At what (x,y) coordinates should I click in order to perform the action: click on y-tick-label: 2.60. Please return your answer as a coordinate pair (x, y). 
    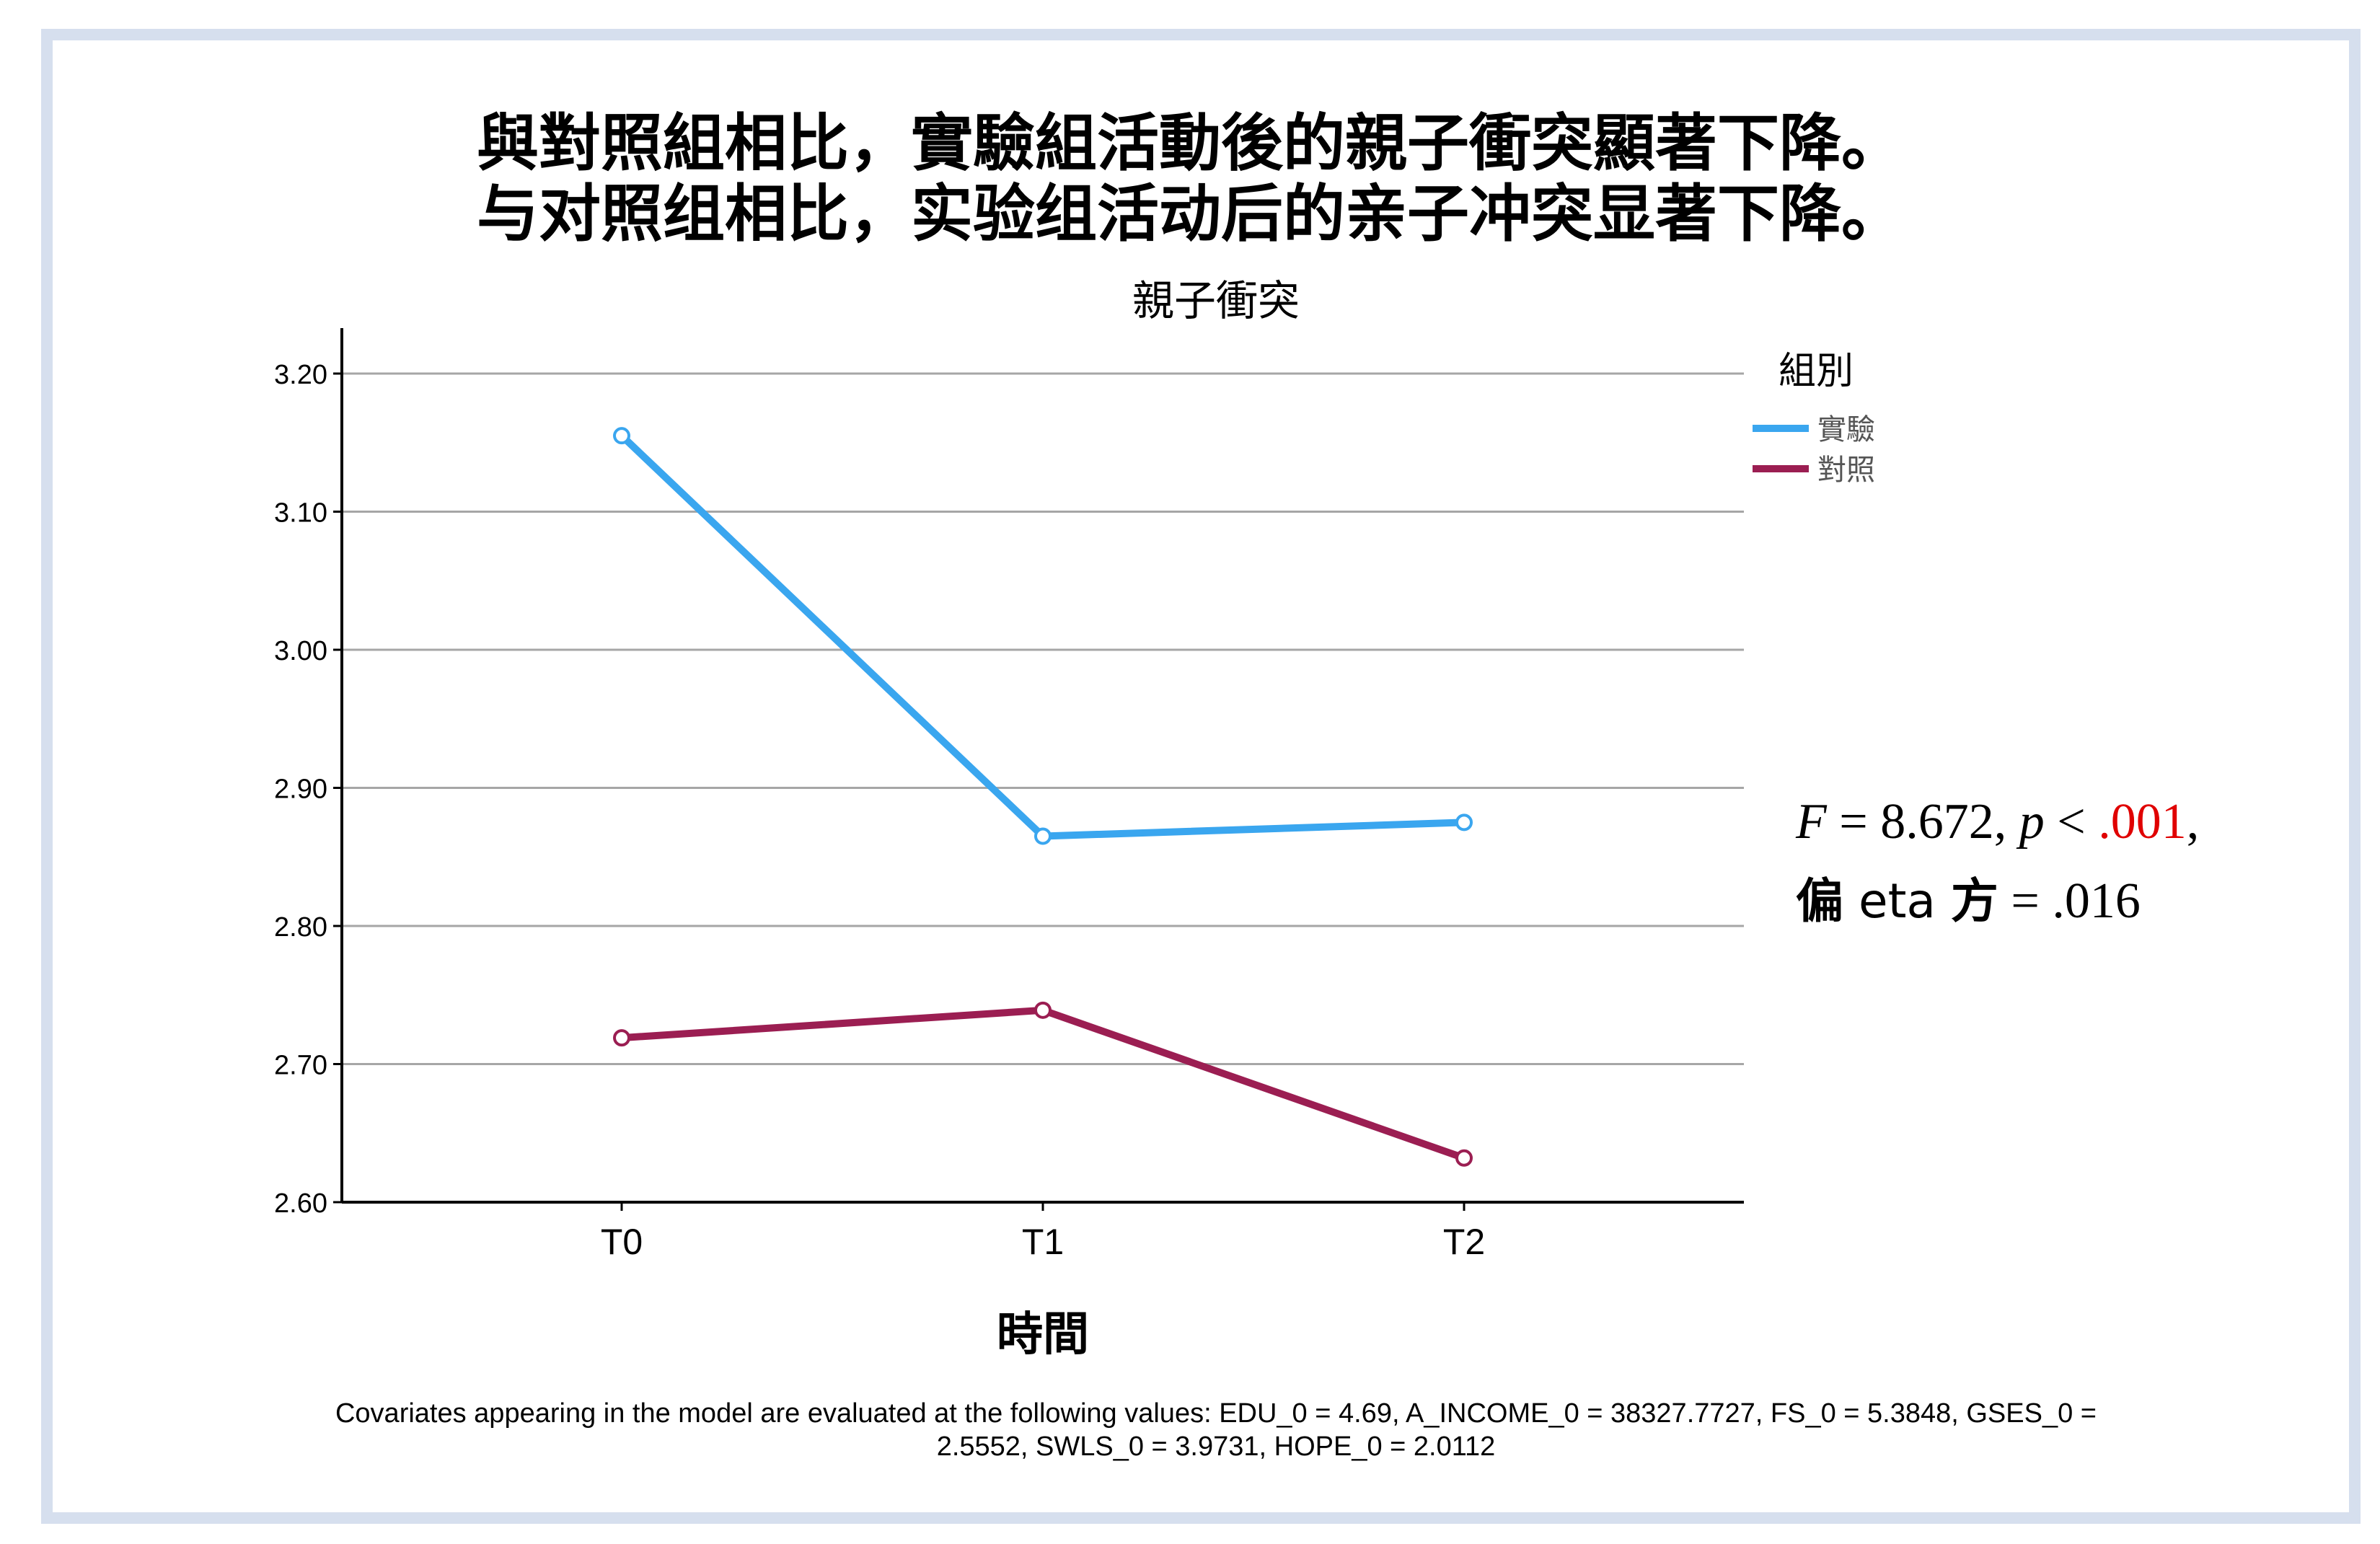
    Looking at the image, I should click on (300, 1203).